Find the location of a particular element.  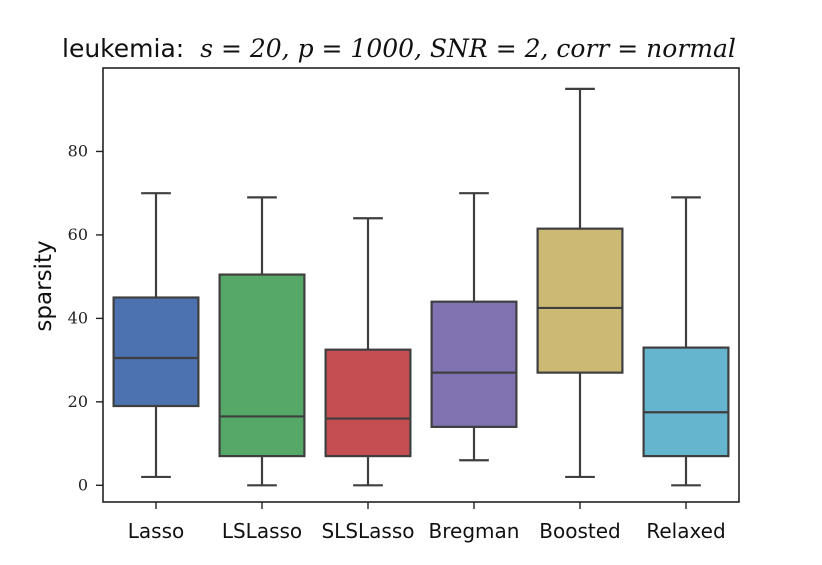

box-lasso is located at coordinates (156, 335).